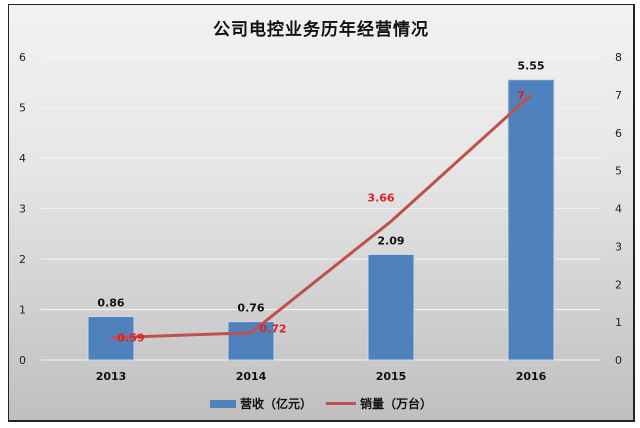  I want to click on bar-value-label: 2.09, so click(390, 240).